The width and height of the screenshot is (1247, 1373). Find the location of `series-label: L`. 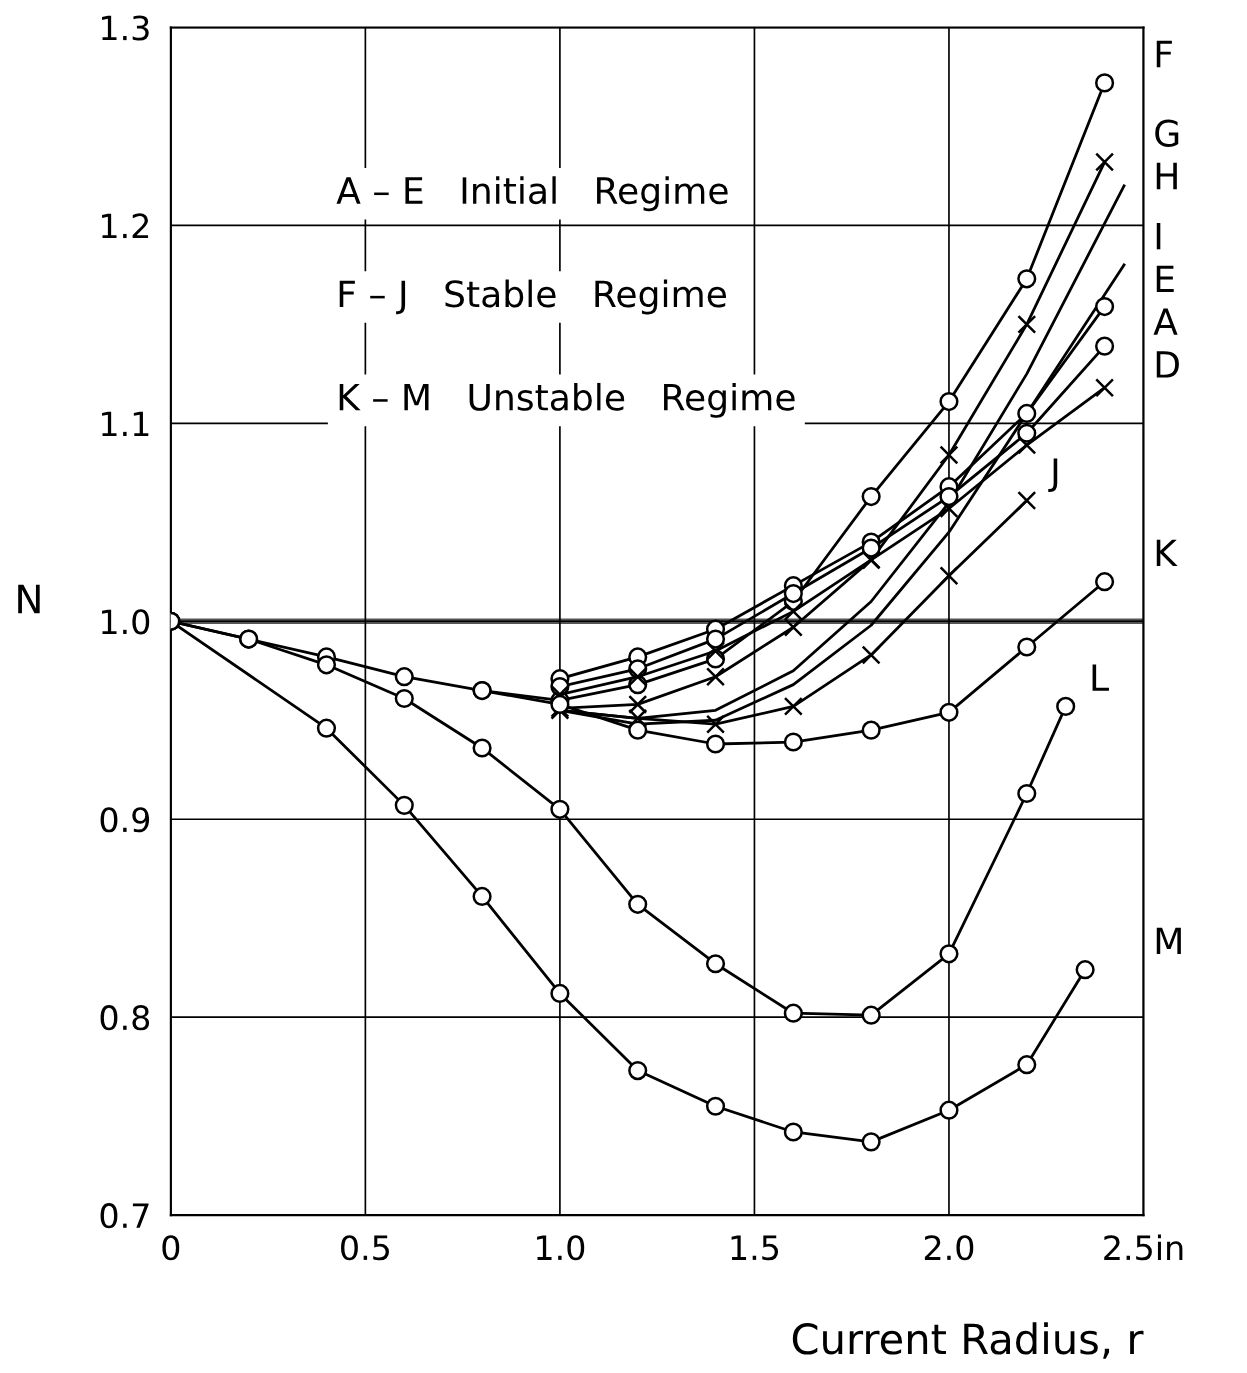

series-label: L is located at coordinates (1100, 677).